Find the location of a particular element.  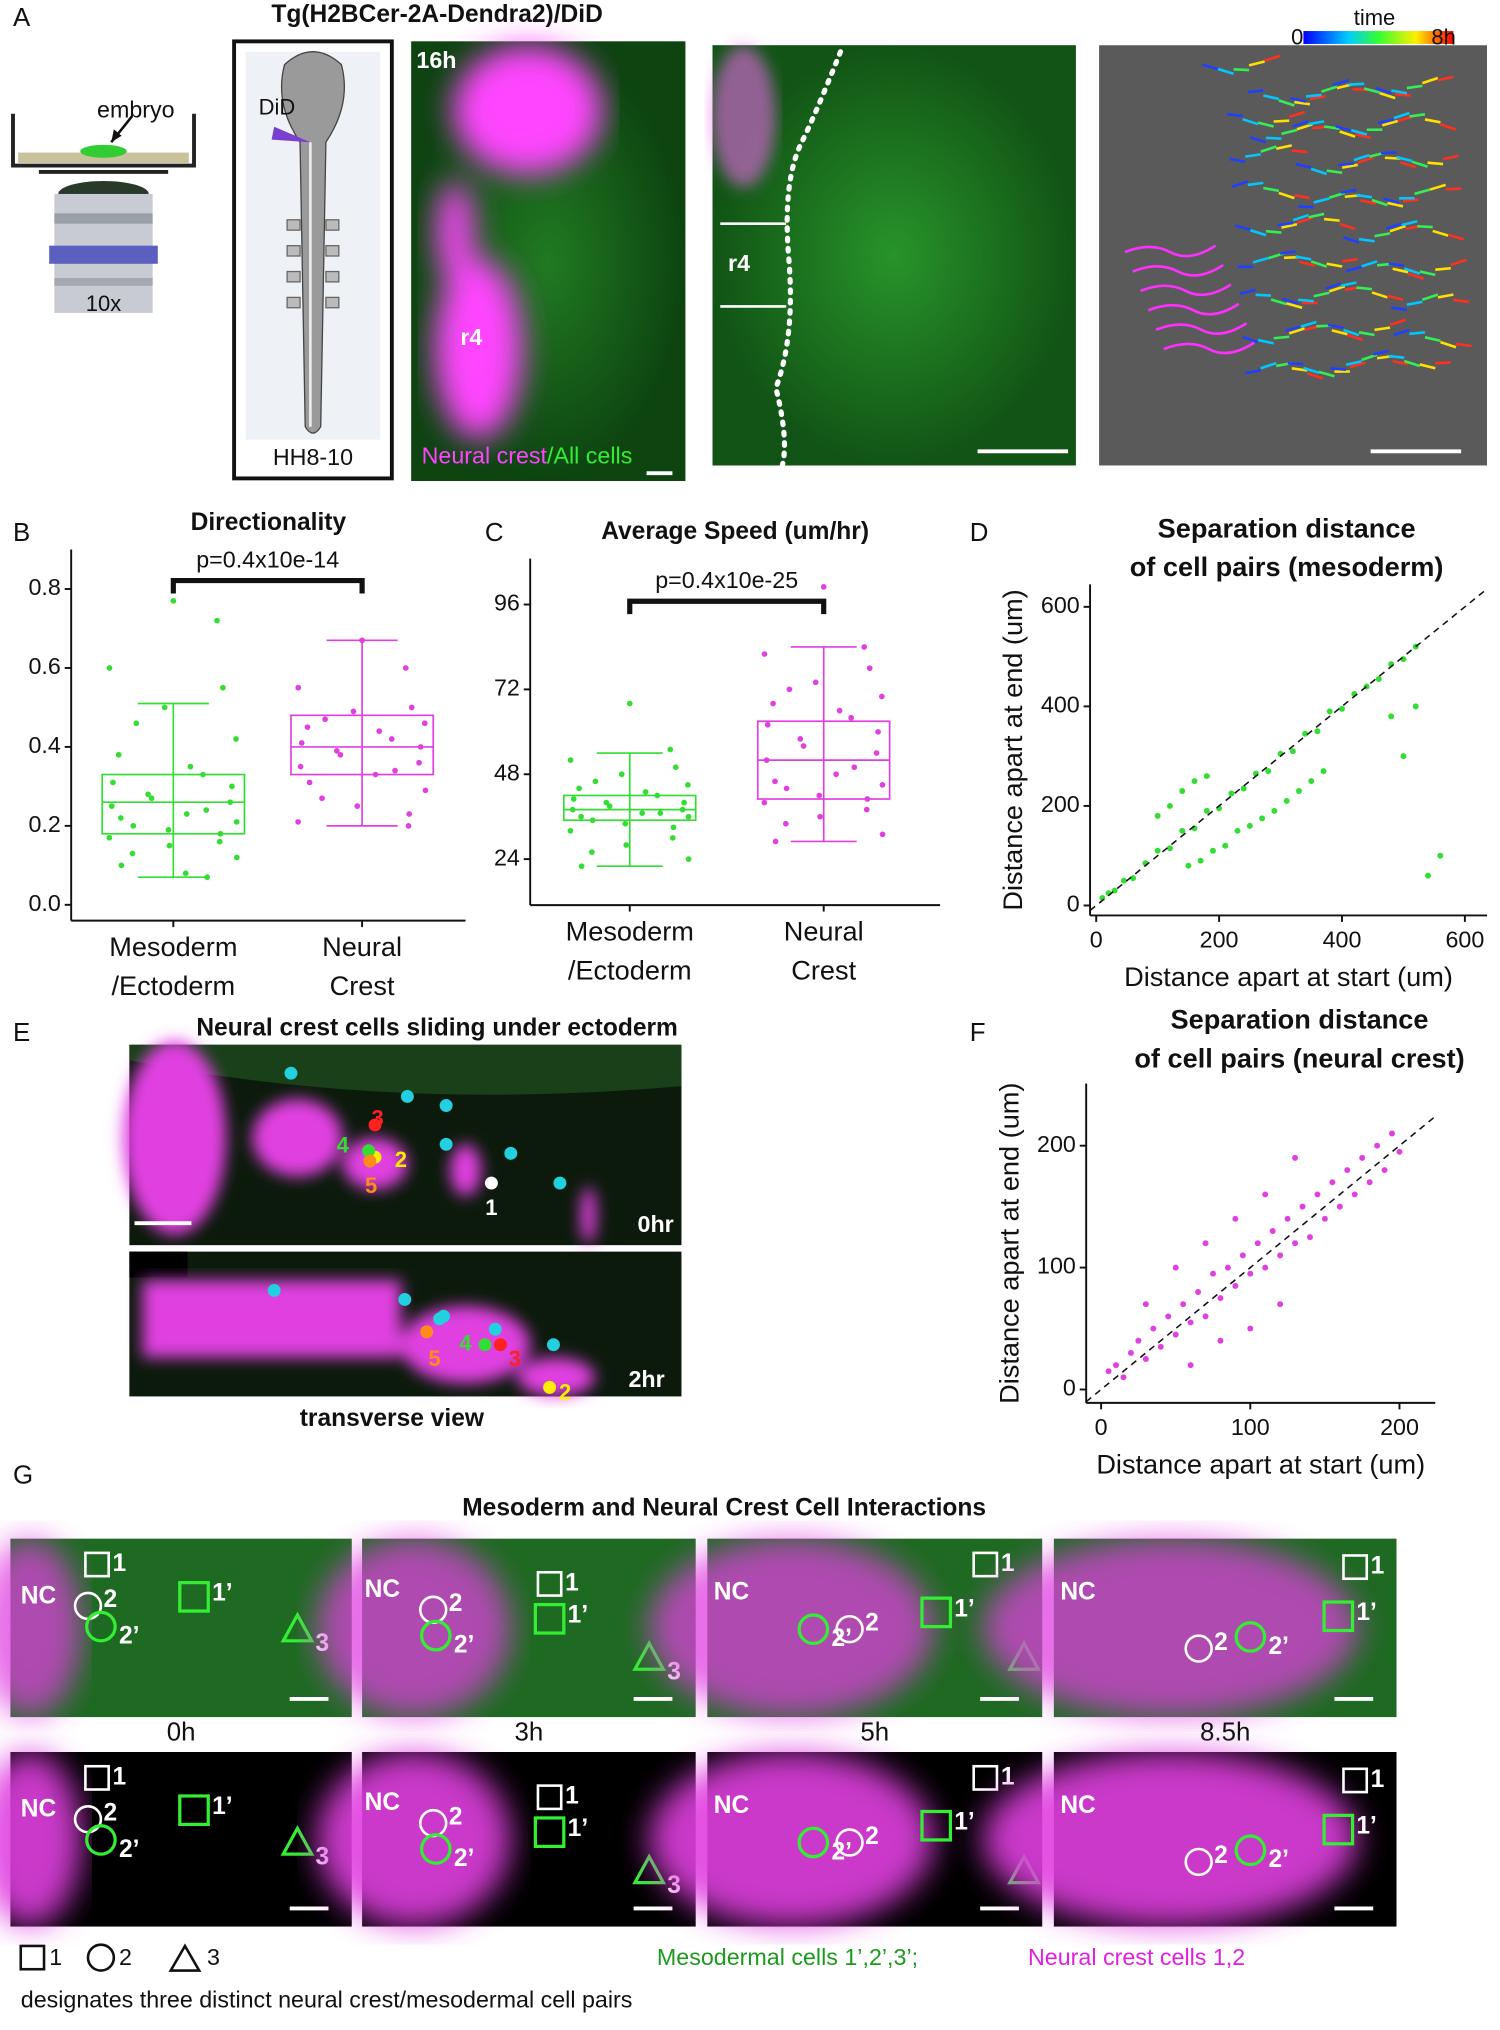

x-tick-label: Mesoderm is located at coordinates (173, 946).